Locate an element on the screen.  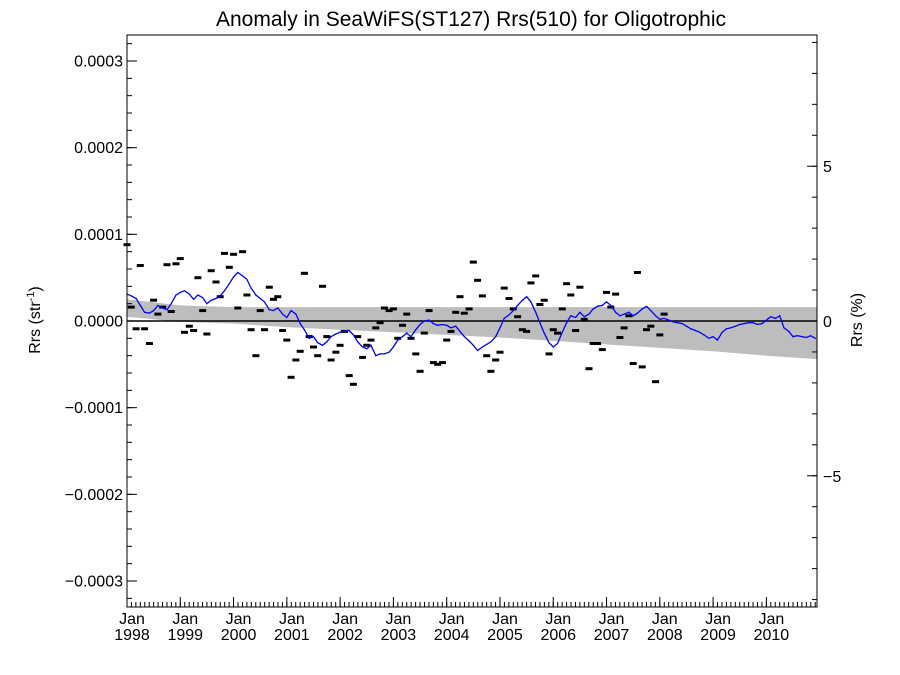
x-tick-year: 2001 is located at coordinates (292, 635).